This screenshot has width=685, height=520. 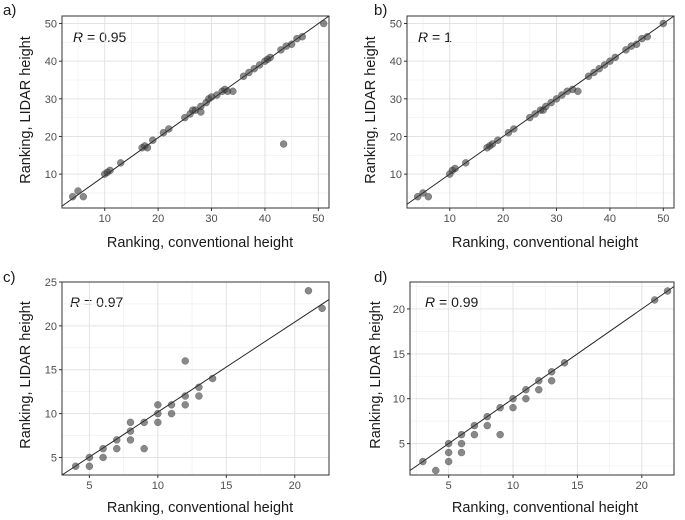 I want to click on x-tick-label-b: 20, so click(x=503, y=219).